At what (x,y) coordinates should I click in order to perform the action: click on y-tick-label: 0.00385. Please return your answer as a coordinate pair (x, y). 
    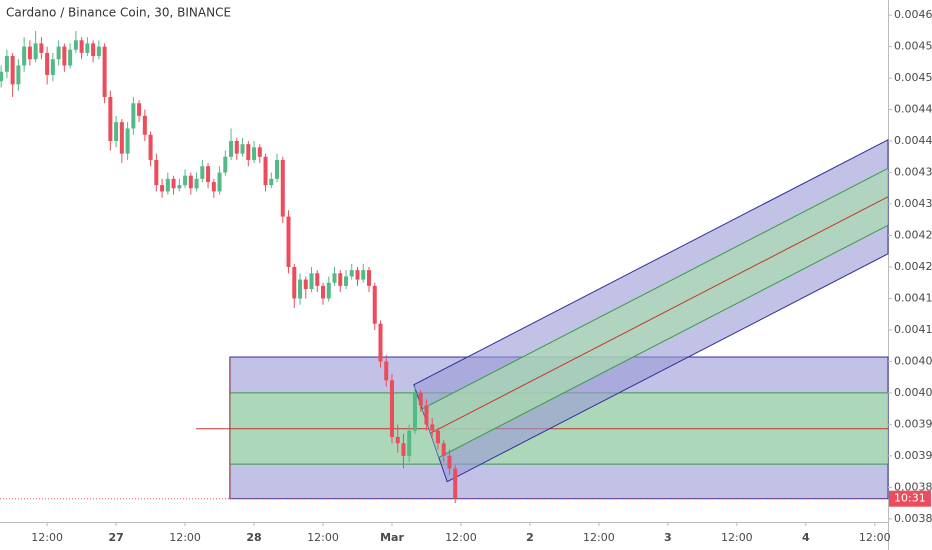
    Looking at the image, I should click on (913, 486).